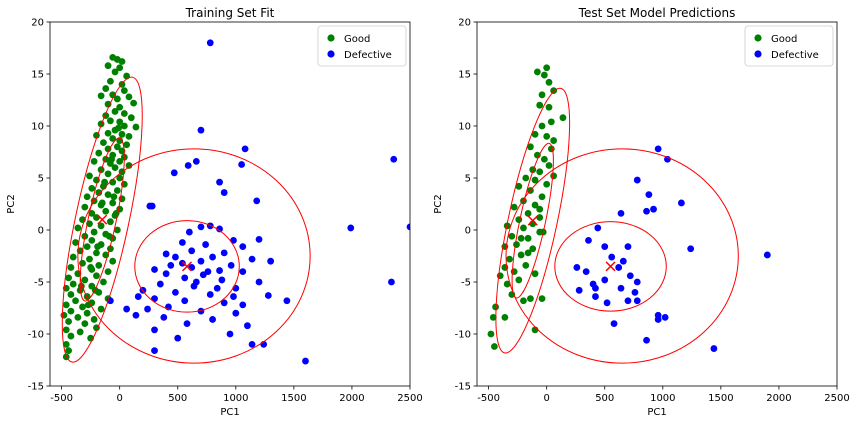 This screenshot has height=428, width=856. Describe the element at coordinates (468, 231) in the screenshot. I see `y-tick-label: 0` at that location.